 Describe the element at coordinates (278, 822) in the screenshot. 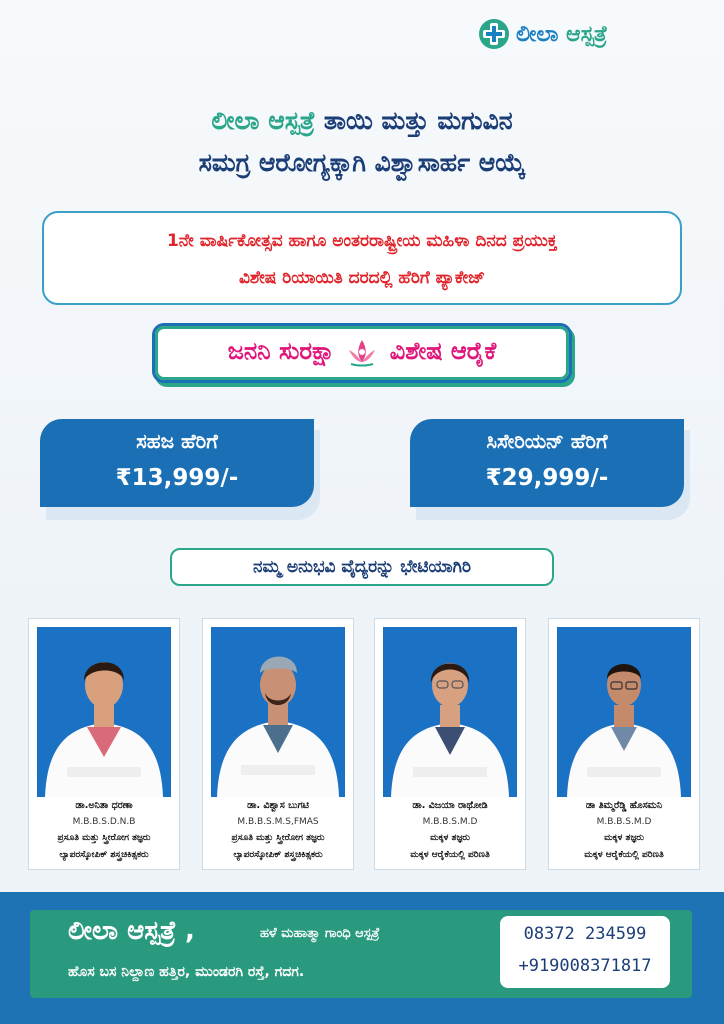

I see `doctor-degree: M.B.B.S.M.S,FMAS` at that location.